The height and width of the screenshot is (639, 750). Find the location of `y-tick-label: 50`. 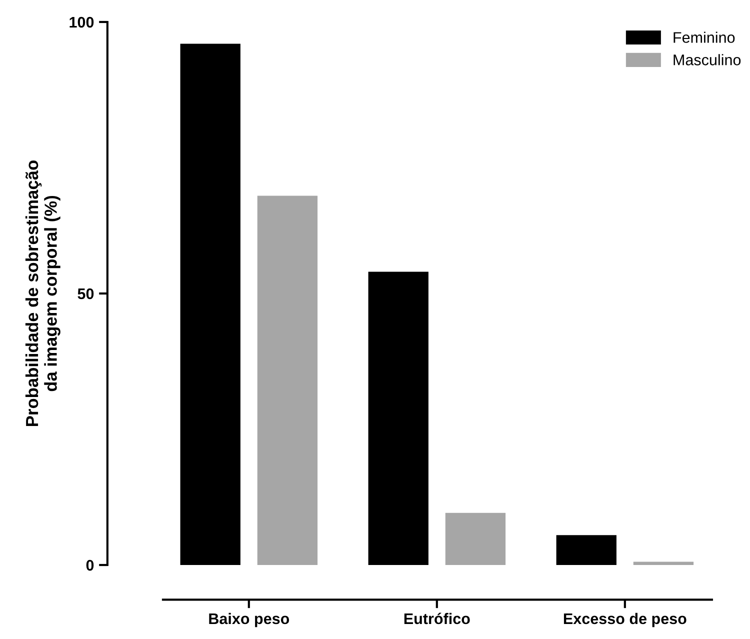

y-tick-label: 50 is located at coordinates (86, 294).